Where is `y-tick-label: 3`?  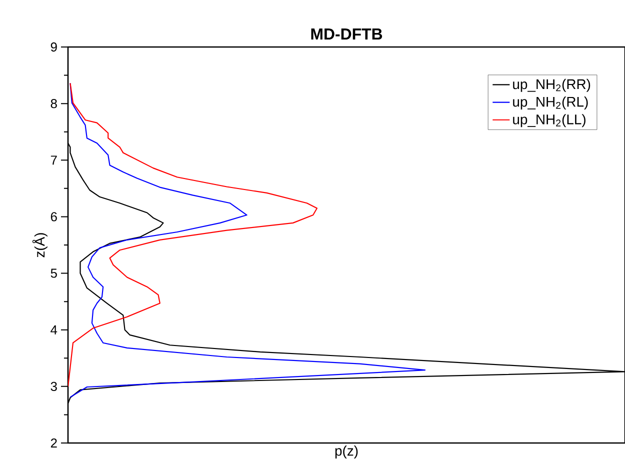 y-tick-label: 3 is located at coordinates (53, 387).